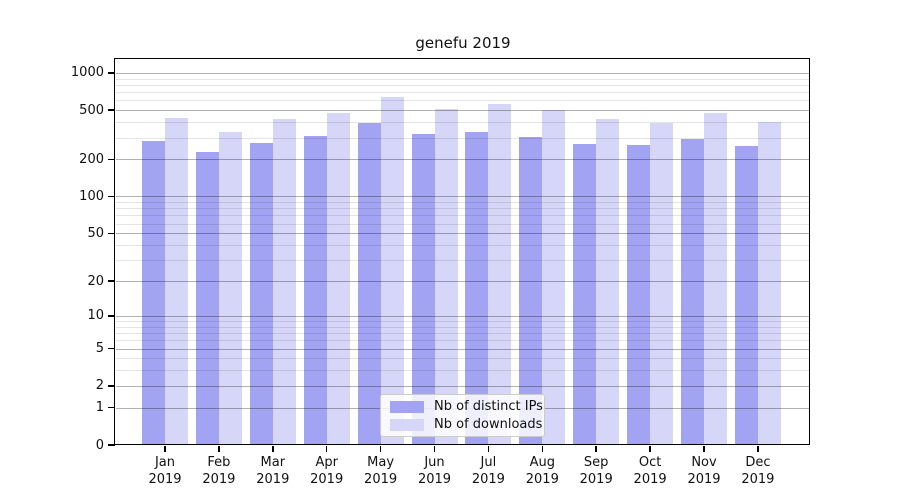  What do you see at coordinates (99, 445) in the screenshot?
I see `y-tick-label: 0` at bounding box center [99, 445].